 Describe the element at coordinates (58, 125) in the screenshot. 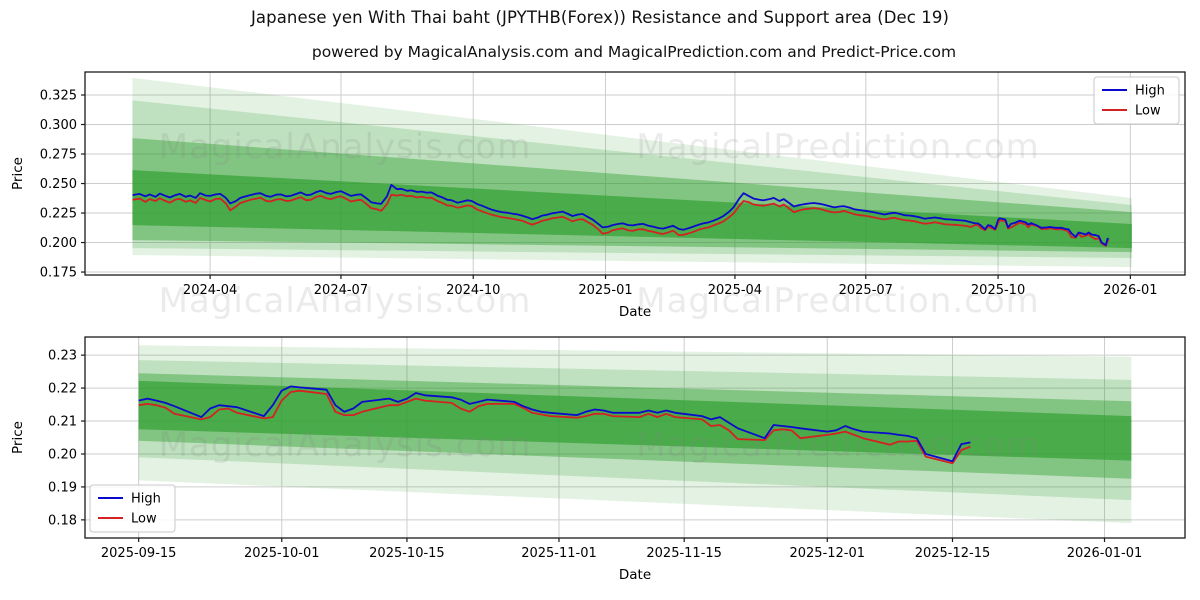

I see `y-tick-label: 0.300` at that location.